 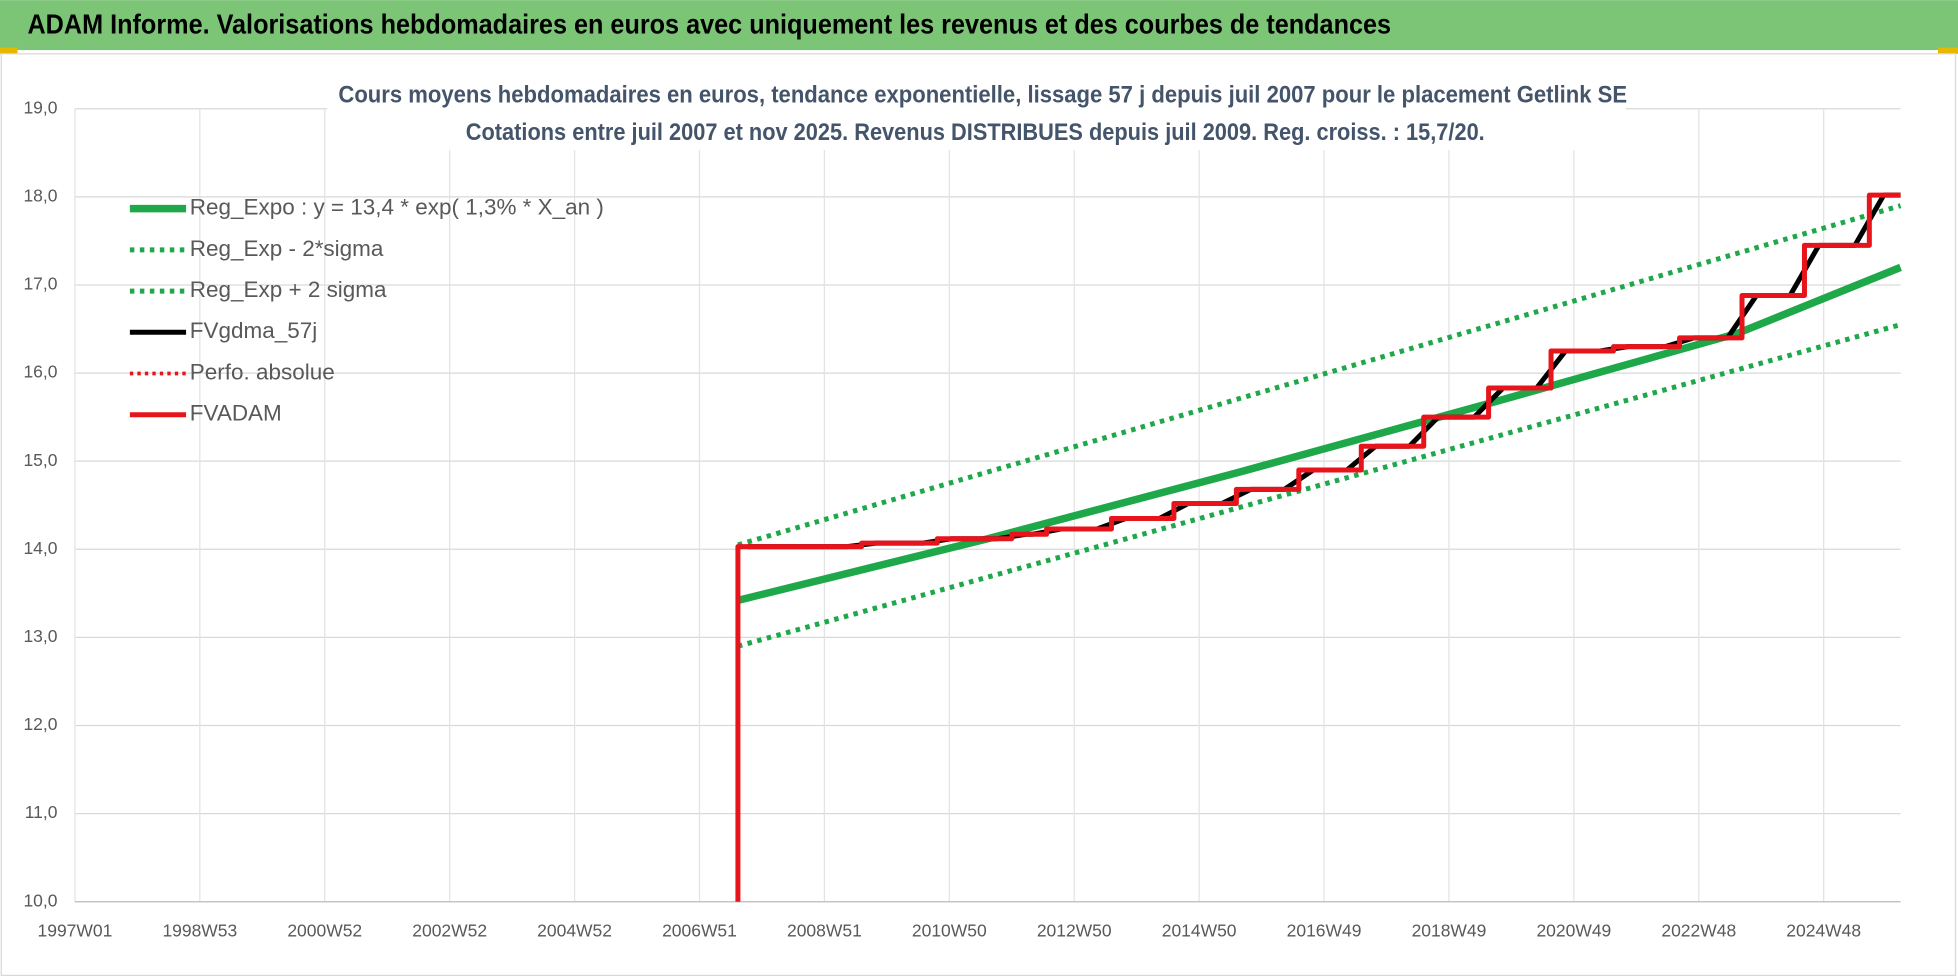 What do you see at coordinates (40, 460) in the screenshot?
I see `y-tick-label: 15,0` at bounding box center [40, 460].